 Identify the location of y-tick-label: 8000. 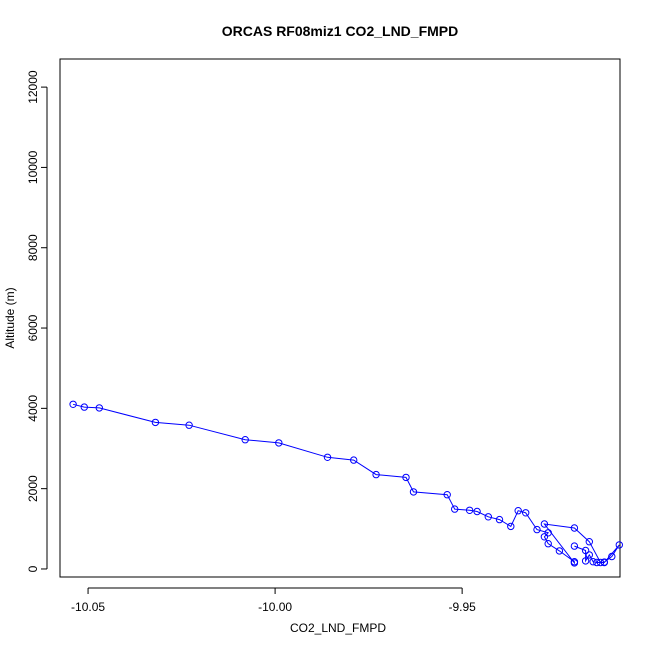
(33, 247).